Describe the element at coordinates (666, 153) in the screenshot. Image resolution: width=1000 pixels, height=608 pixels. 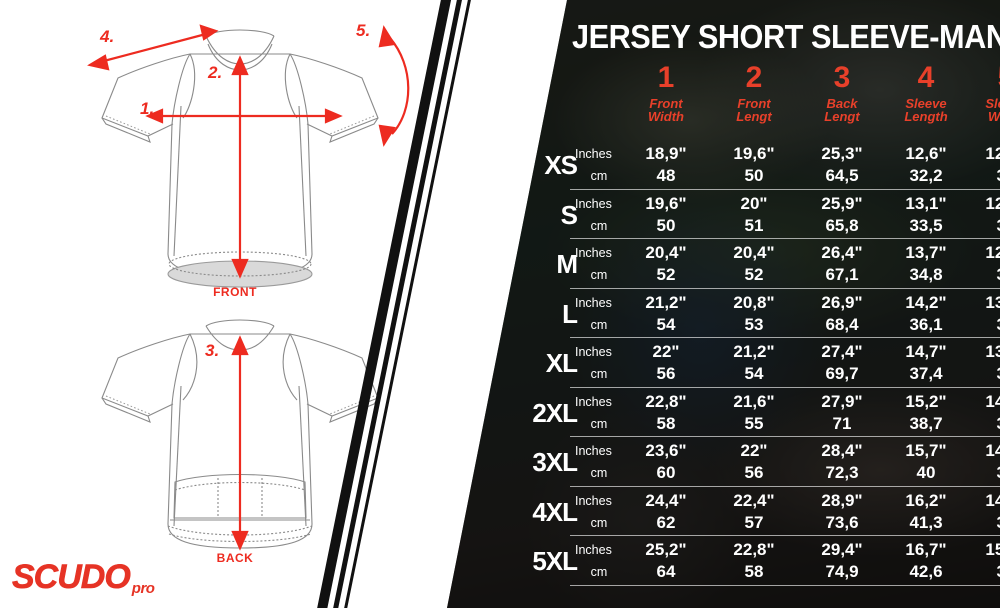
I see `value-inches: 18,9"` at that location.